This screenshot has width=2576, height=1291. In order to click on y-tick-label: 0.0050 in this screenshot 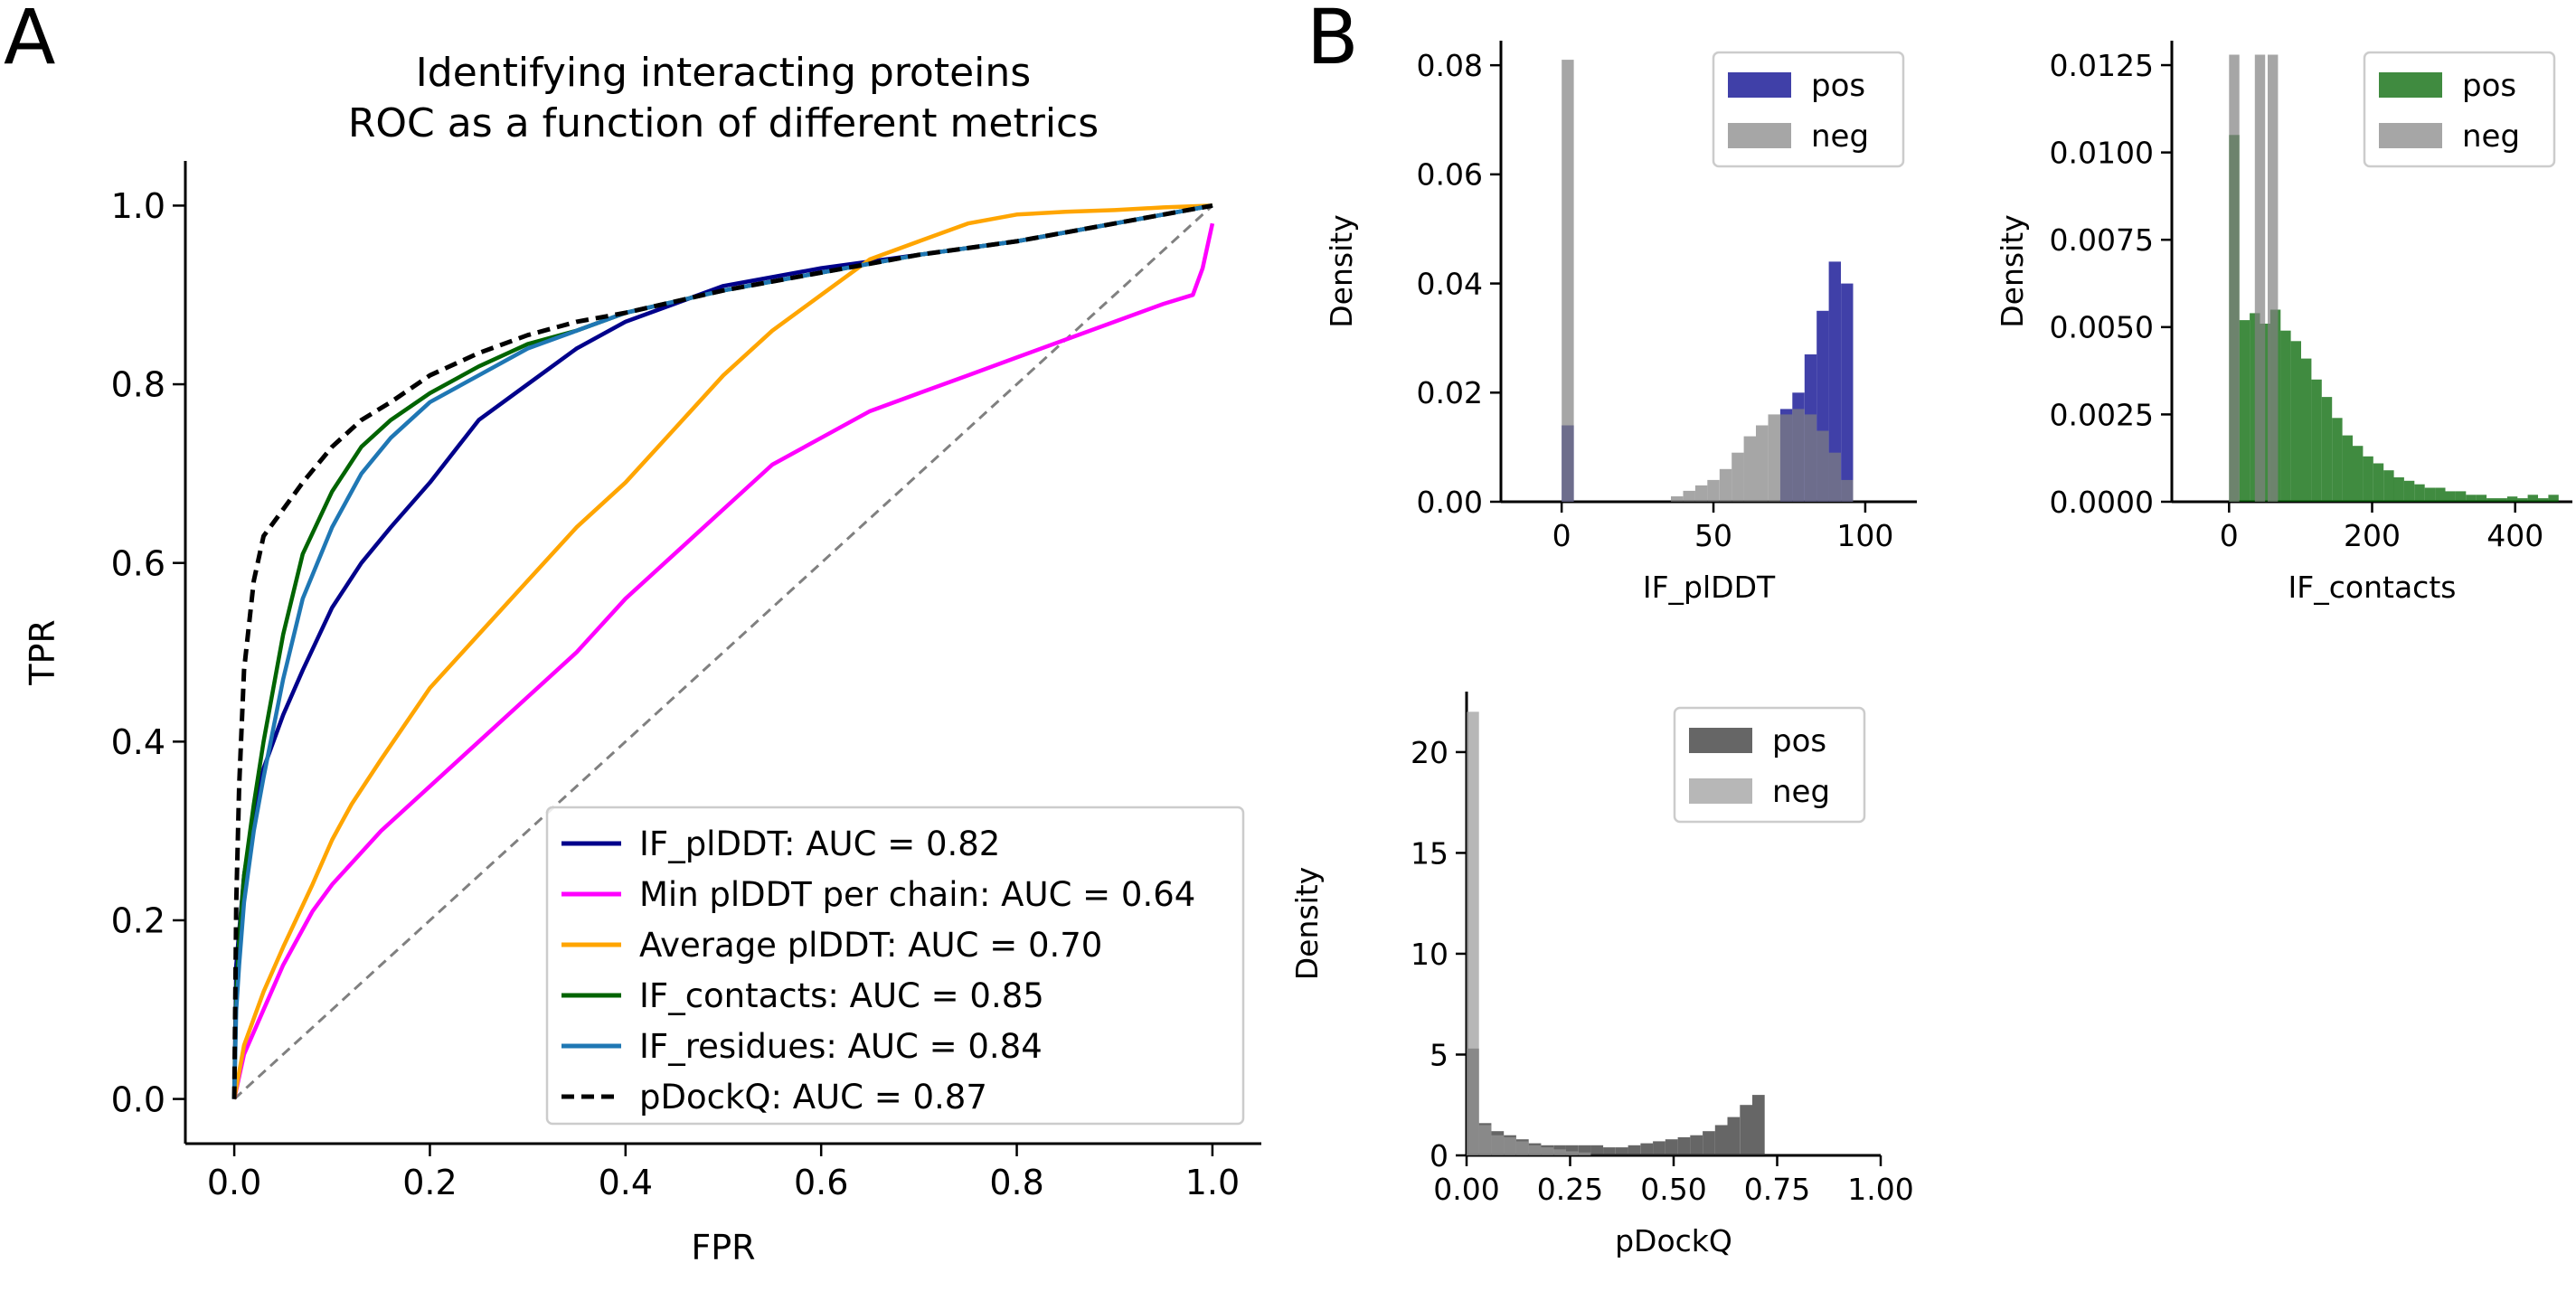, I will do `click(2102, 327)`.